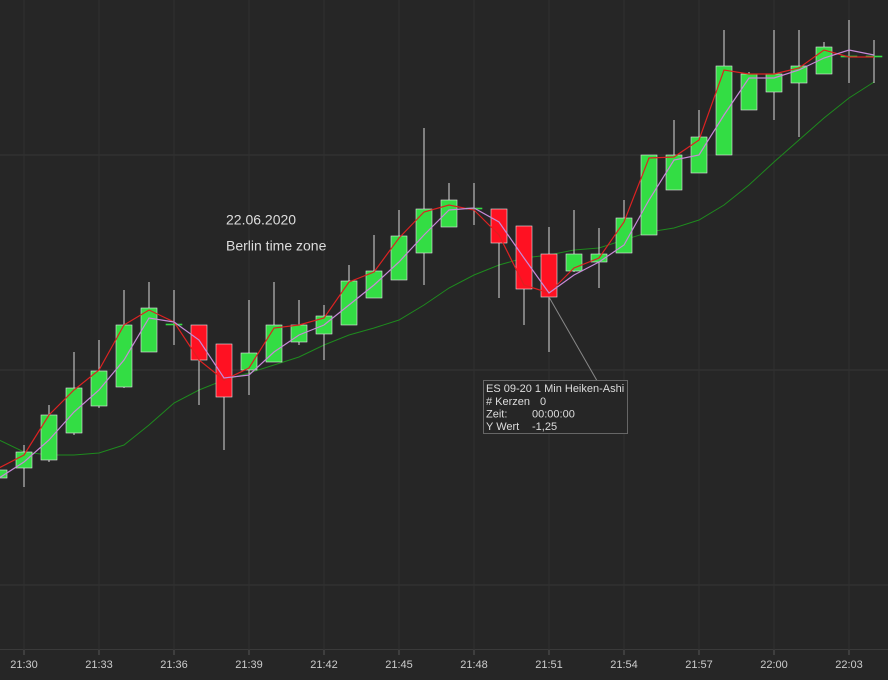 This screenshot has height=680, width=888. What do you see at coordinates (508, 402) in the screenshot?
I see `tooltip-label: # Kerzen` at bounding box center [508, 402].